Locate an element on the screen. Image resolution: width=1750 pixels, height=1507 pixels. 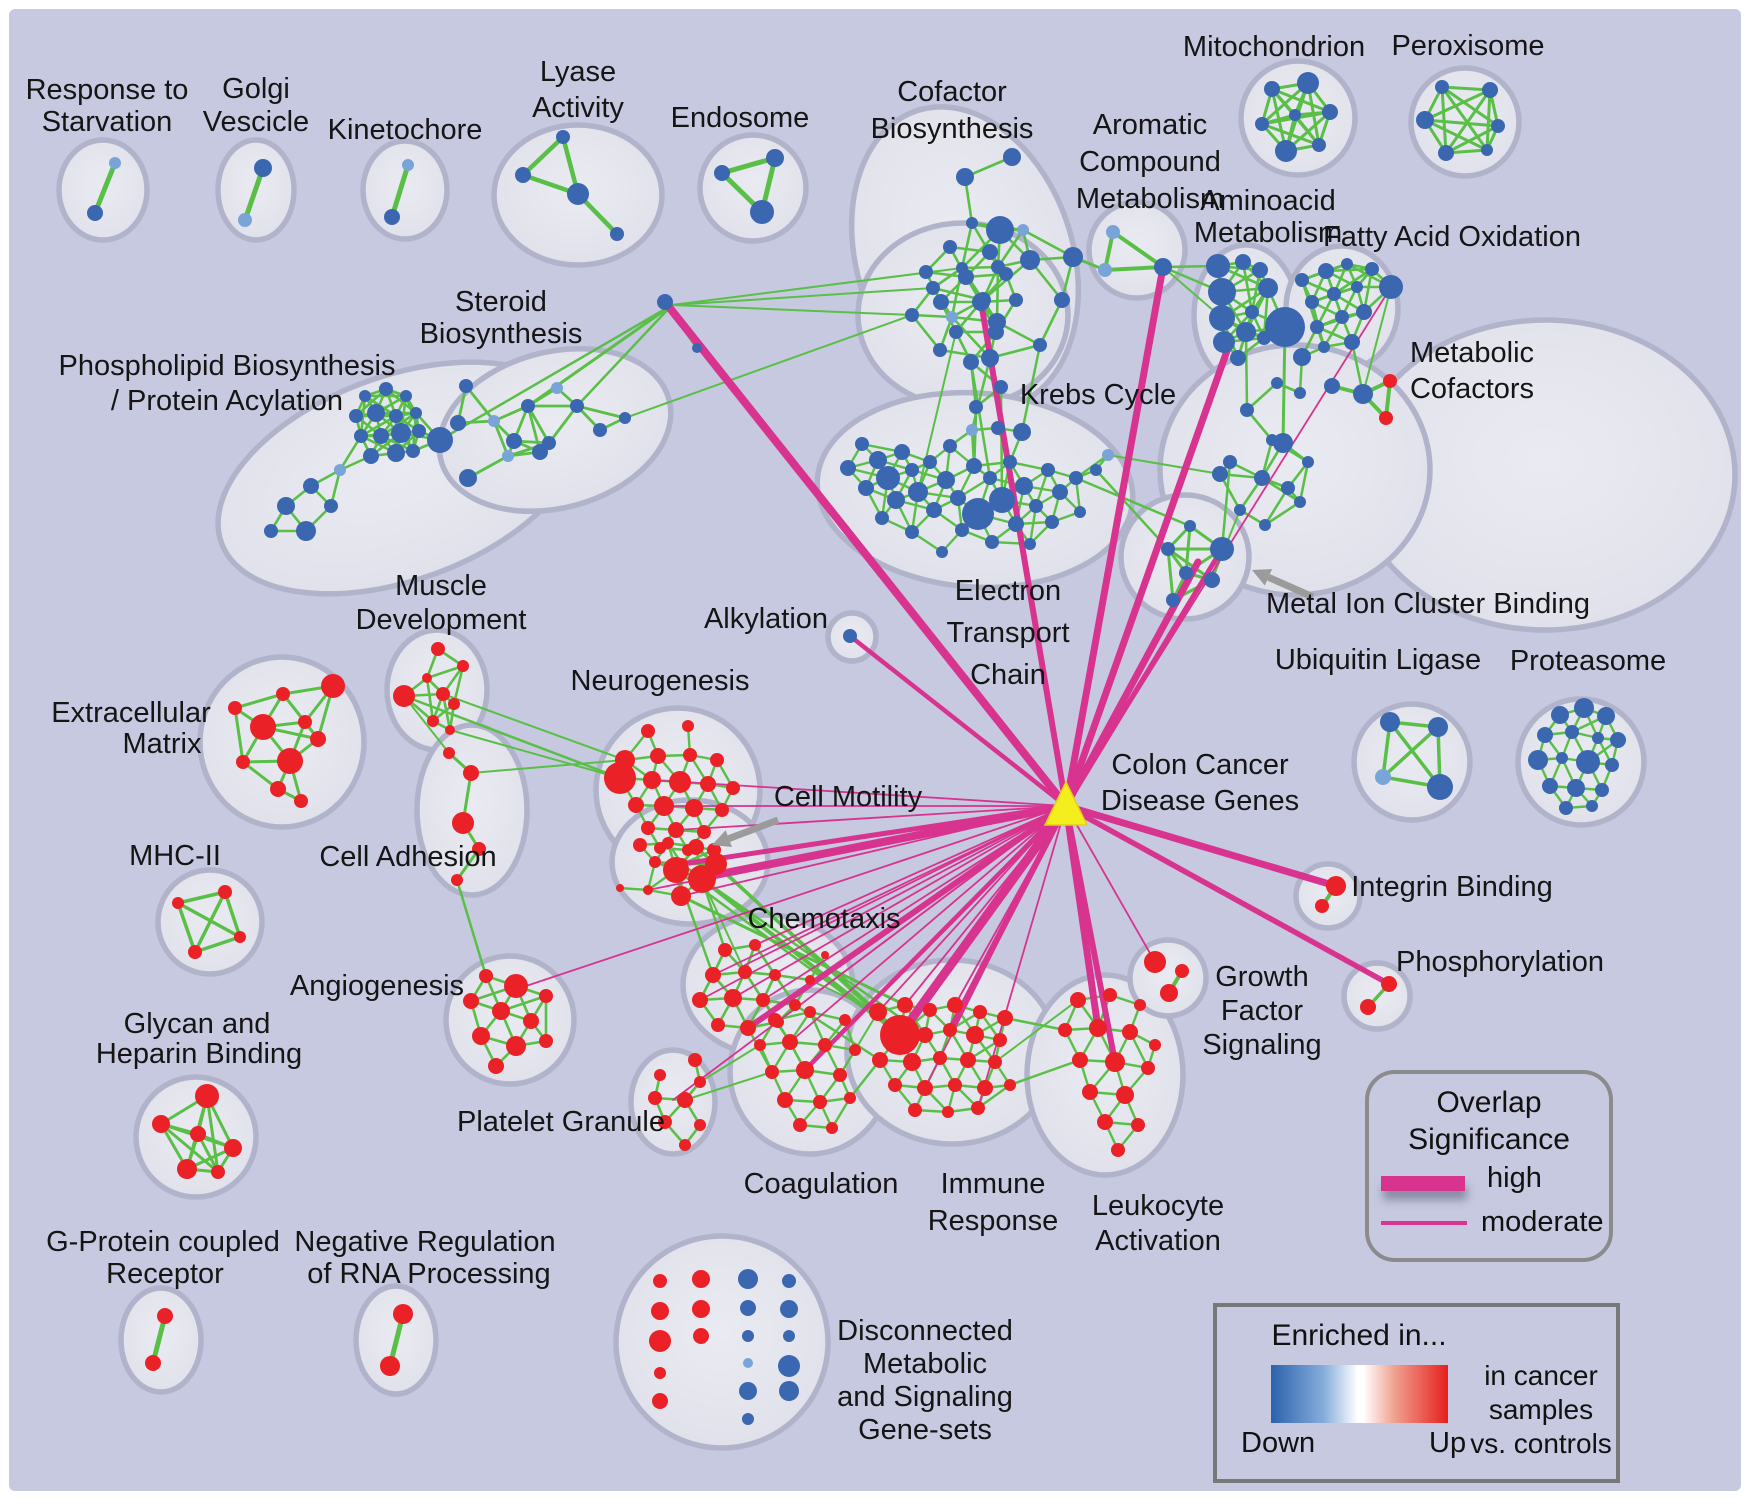
cluster-negative-regulation-rna-label: of RNA Processing is located at coordinates (428, 1274).